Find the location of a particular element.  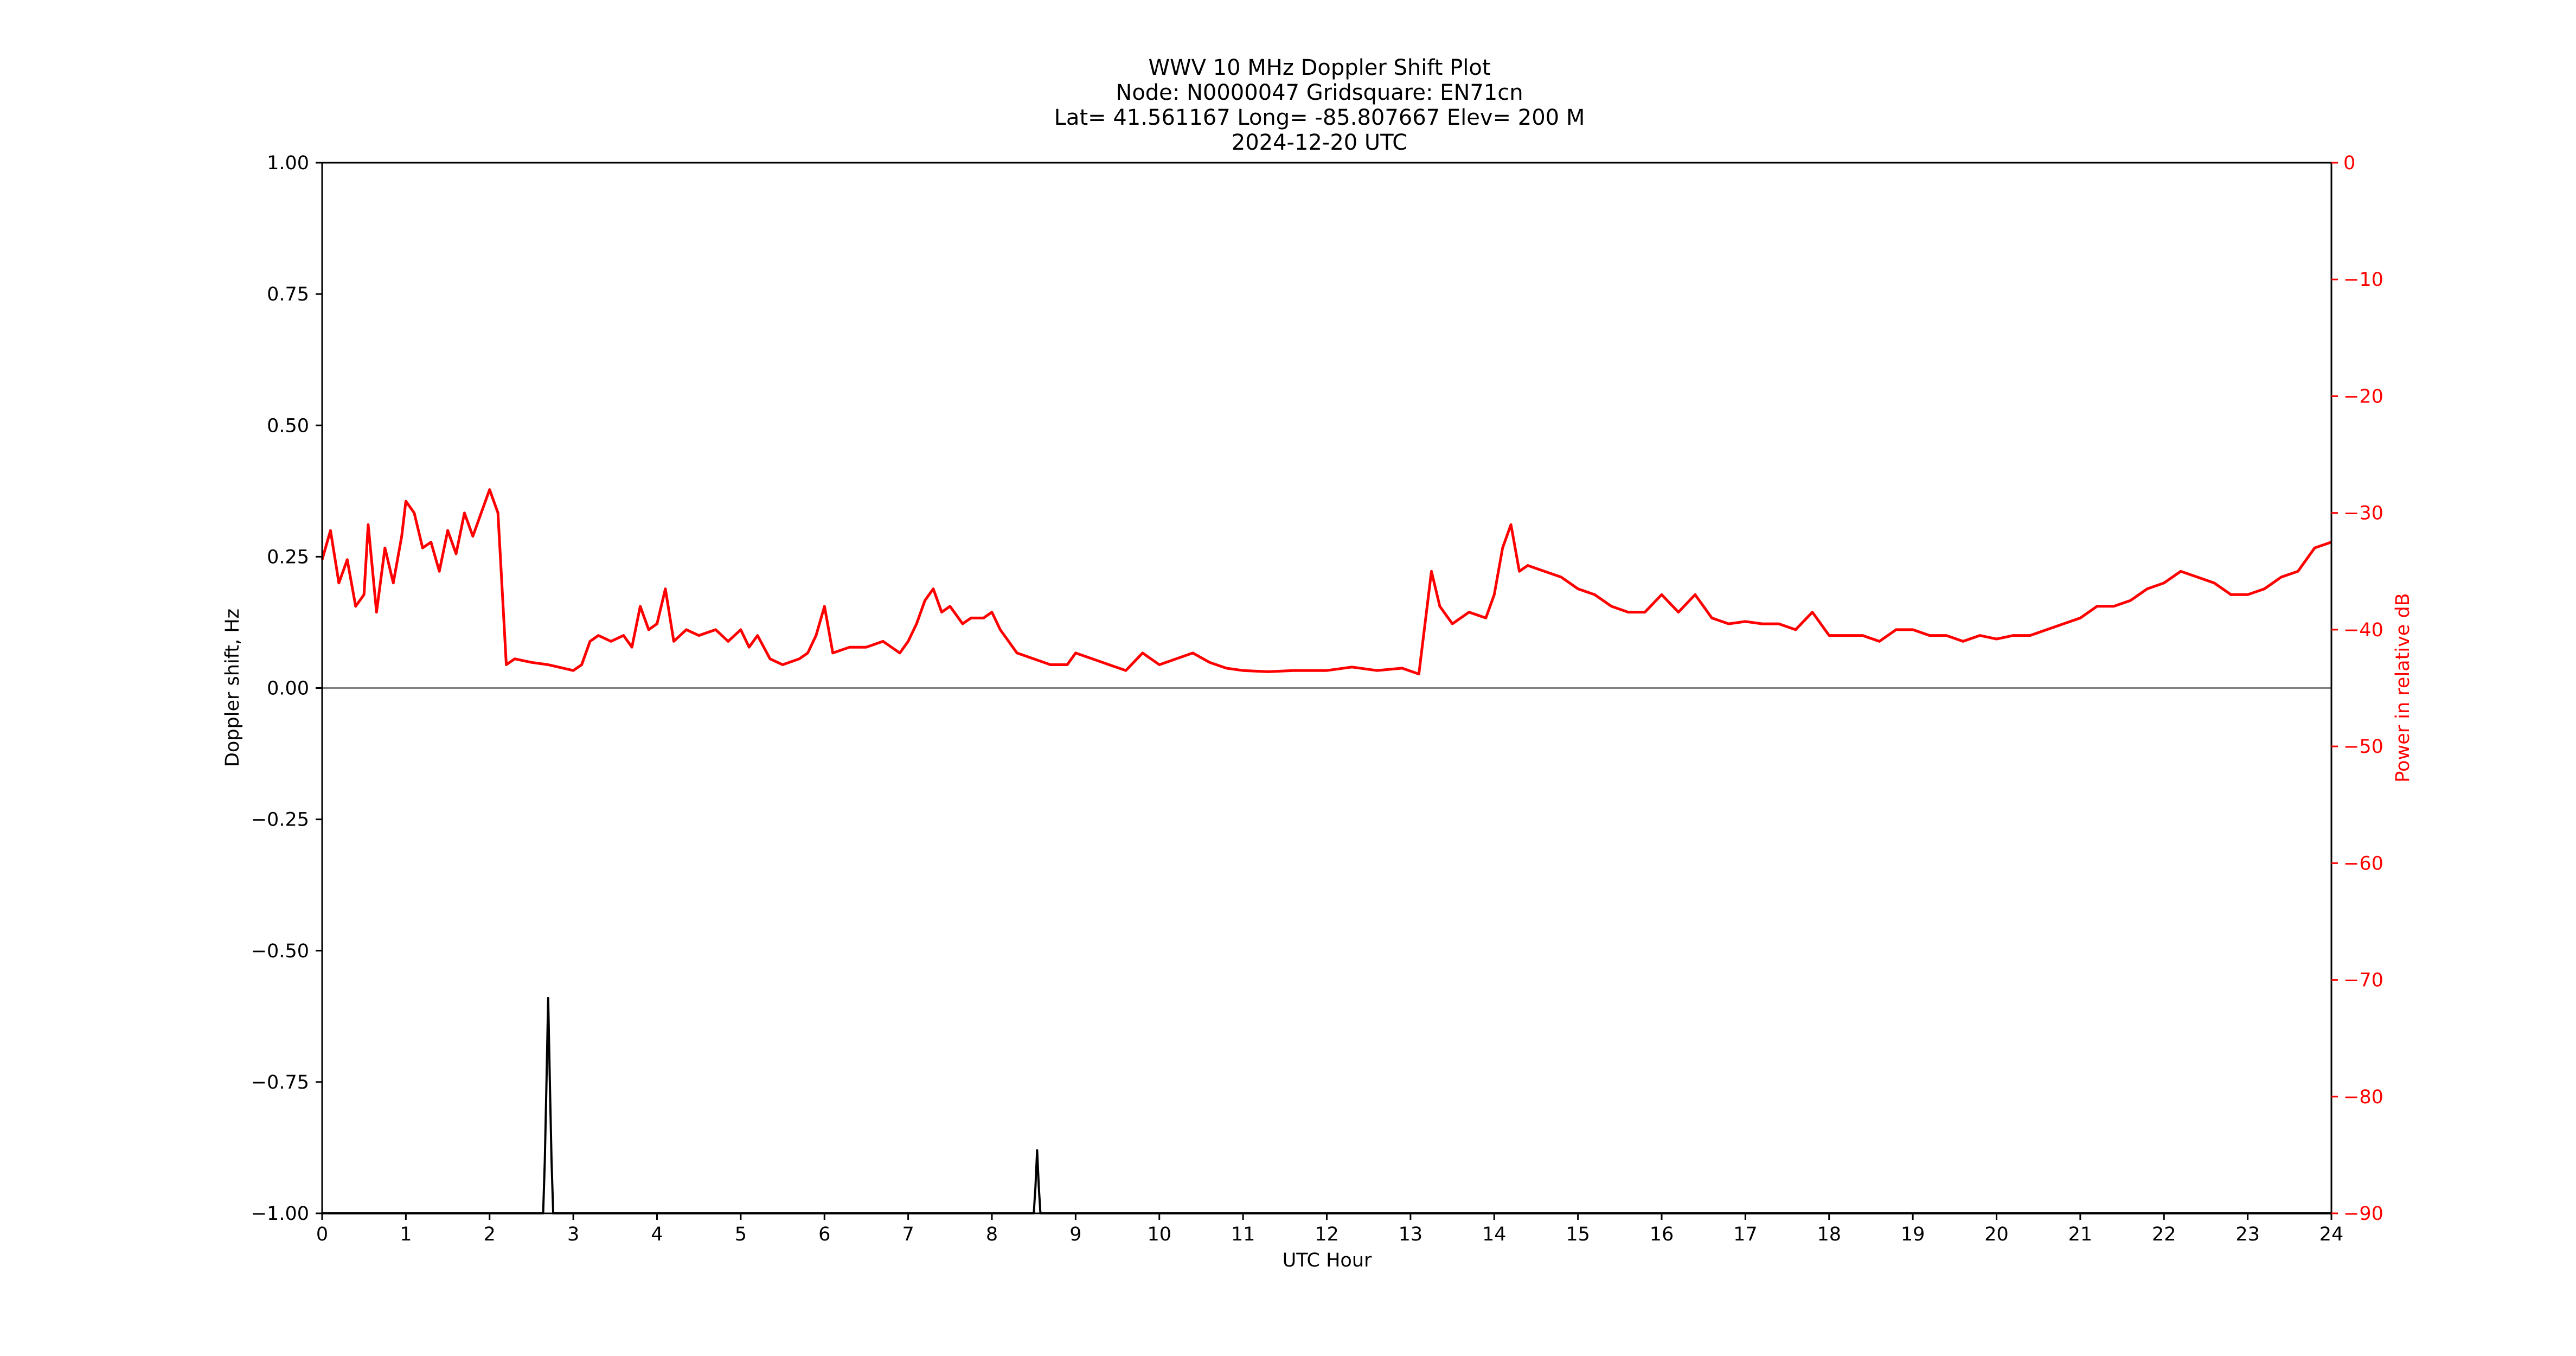

chart-subtitle-node: Node: N0000047 Gridsquare: EN71cn is located at coordinates (1319, 92).